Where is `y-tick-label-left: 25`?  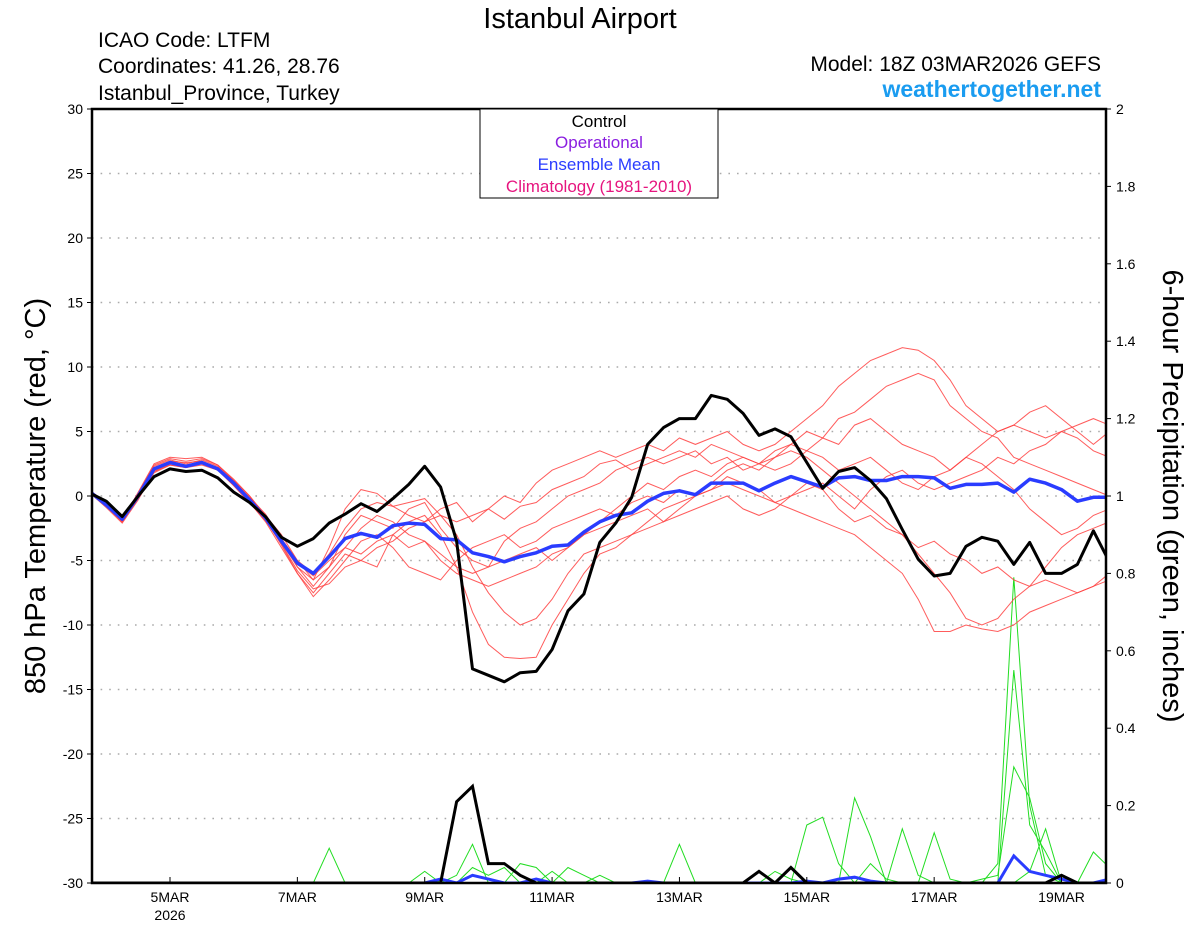
y-tick-label-left: 25 is located at coordinates (75, 174).